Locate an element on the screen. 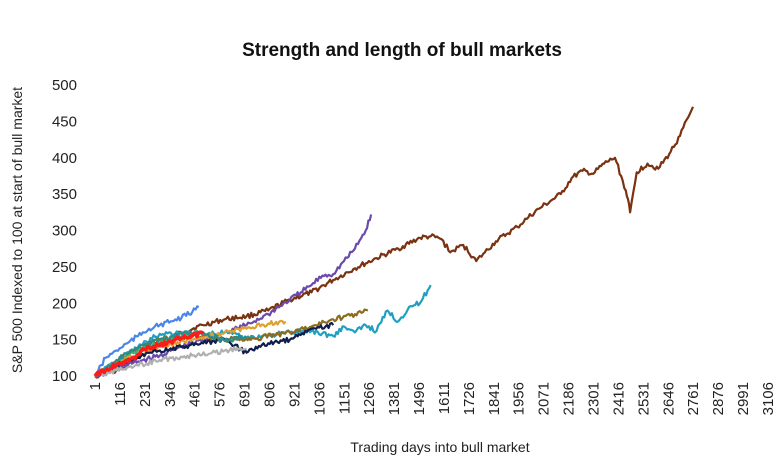 The width and height of the screenshot is (783, 460). x-tick-label: 2991 is located at coordinates (743, 398).